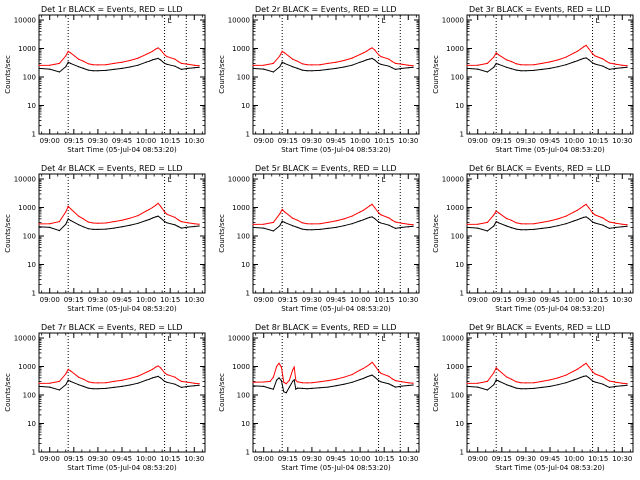 Image resolution: width=640 pixels, height=480 pixels. What do you see at coordinates (384, 180) in the screenshot?
I see `time-marker-label: L` at bounding box center [384, 180].